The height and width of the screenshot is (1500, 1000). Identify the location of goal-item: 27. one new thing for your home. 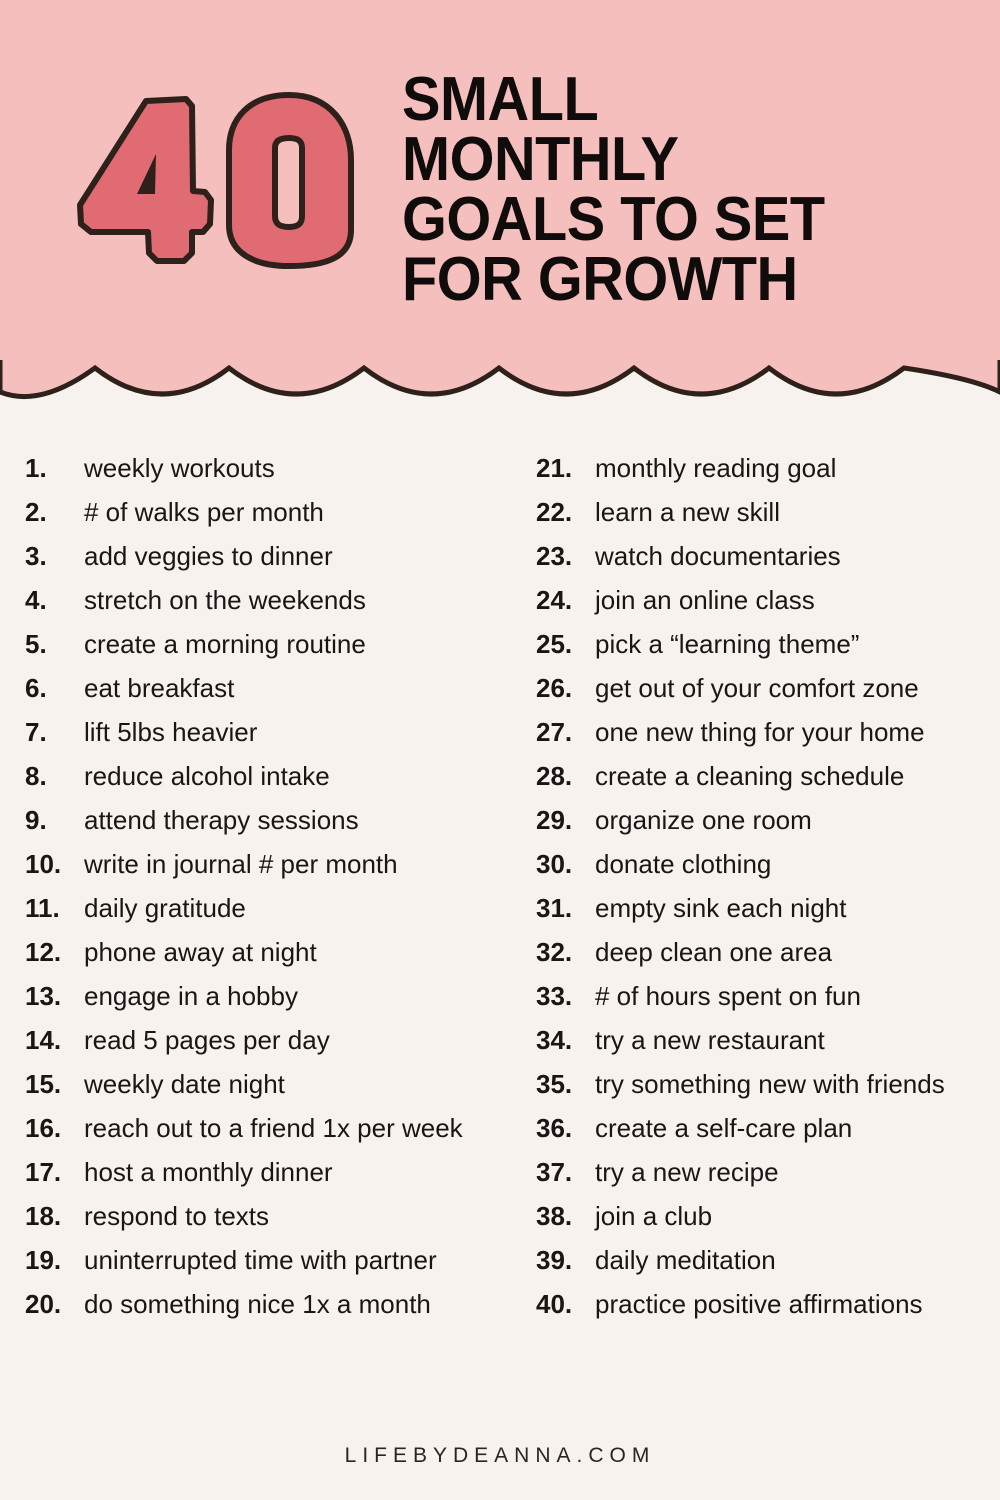
(755, 732).